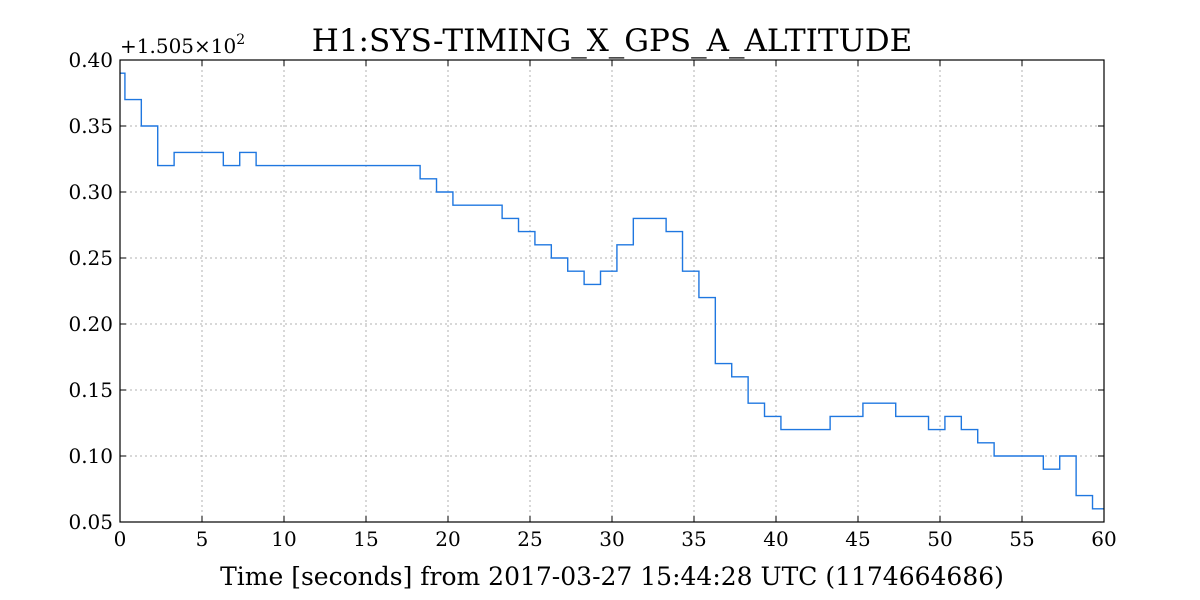 The image size is (1200, 600). I want to click on y-offset-label: +1.505×102, so click(182, 45).